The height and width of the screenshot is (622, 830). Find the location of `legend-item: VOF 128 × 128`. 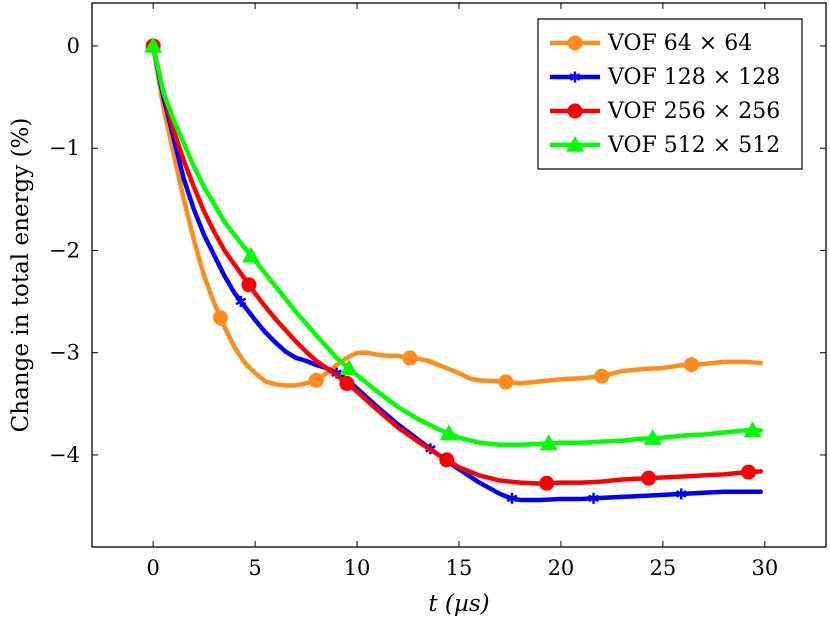

legend-item: VOF 128 × 128 is located at coordinates (665, 77).